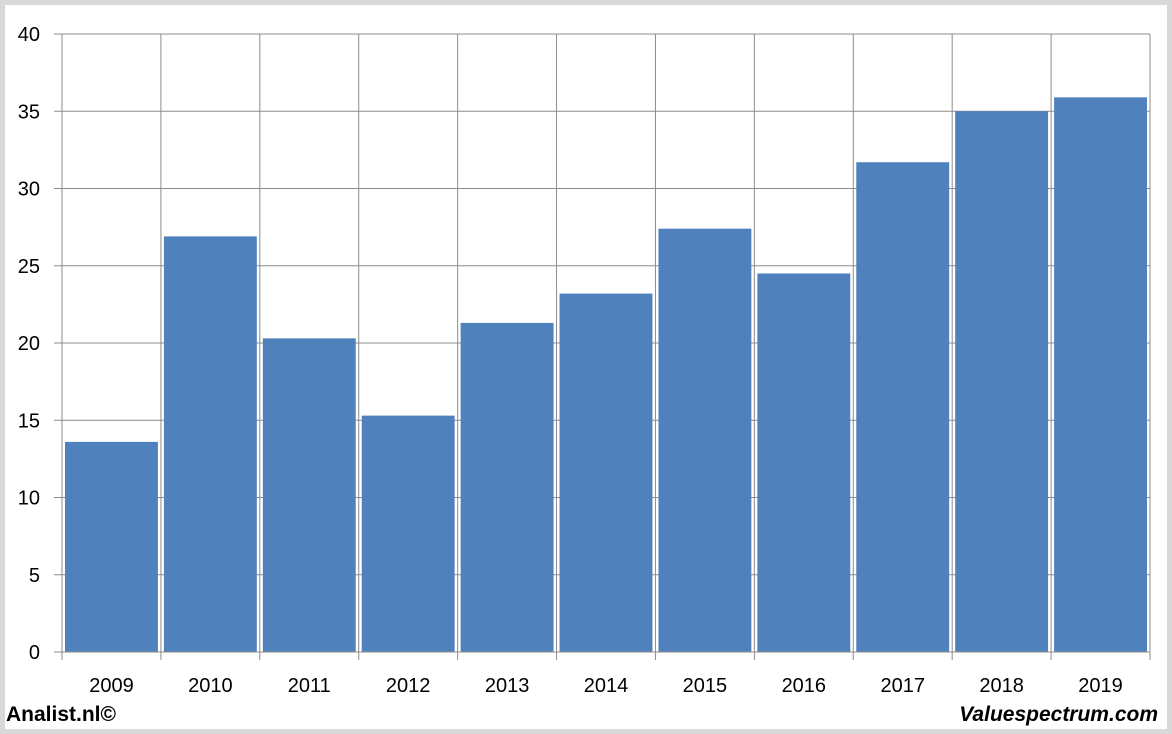 This screenshot has height=734, width=1172. What do you see at coordinates (210, 686) in the screenshot?
I see `x-tick-label: 2010` at bounding box center [210, 686].